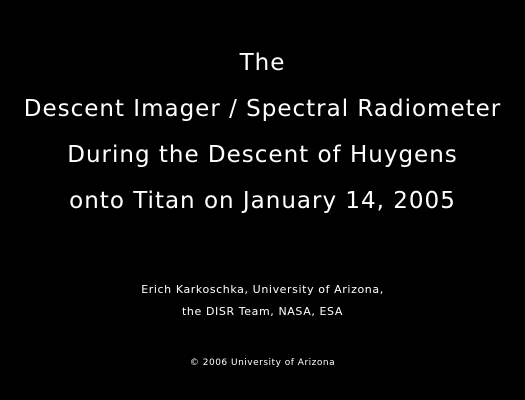 This screenshot has width=525, height=400. I want to click on credits-line-1: Erich Karkoschka, University of Arizona,, so click(262, 289).